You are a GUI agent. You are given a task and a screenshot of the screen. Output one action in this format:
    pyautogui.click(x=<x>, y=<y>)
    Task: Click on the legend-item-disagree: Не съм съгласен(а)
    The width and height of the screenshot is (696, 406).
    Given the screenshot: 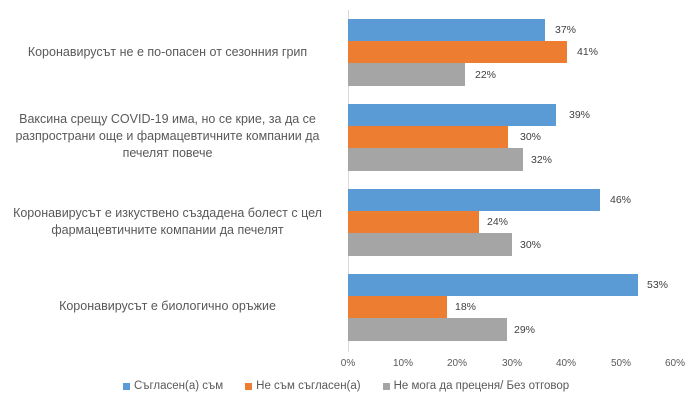 What is the action you would take?
    pyautogui.click(x=303, y=386)
    